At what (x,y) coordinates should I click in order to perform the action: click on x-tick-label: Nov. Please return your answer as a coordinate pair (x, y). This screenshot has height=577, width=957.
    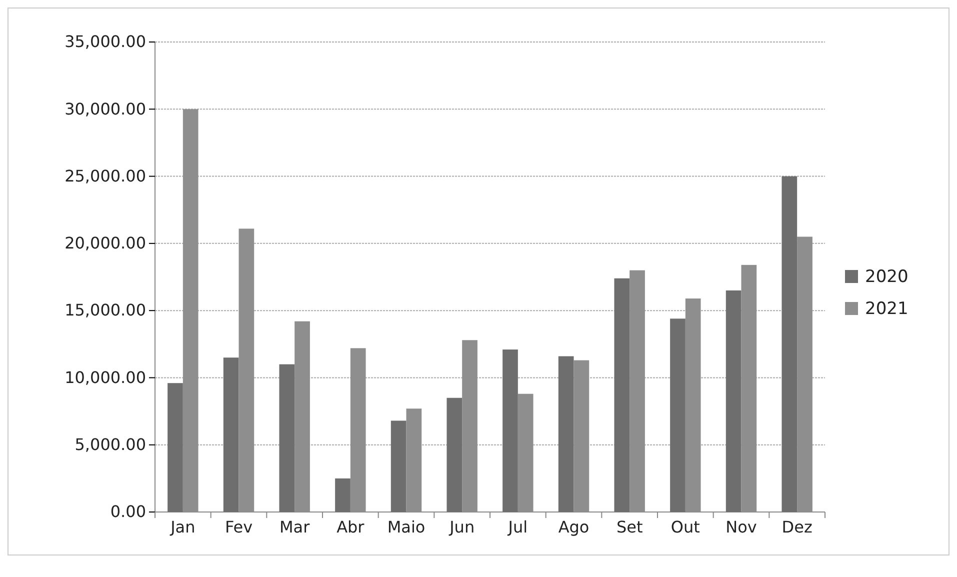
    Looking at the image, I should click on (741, 527).